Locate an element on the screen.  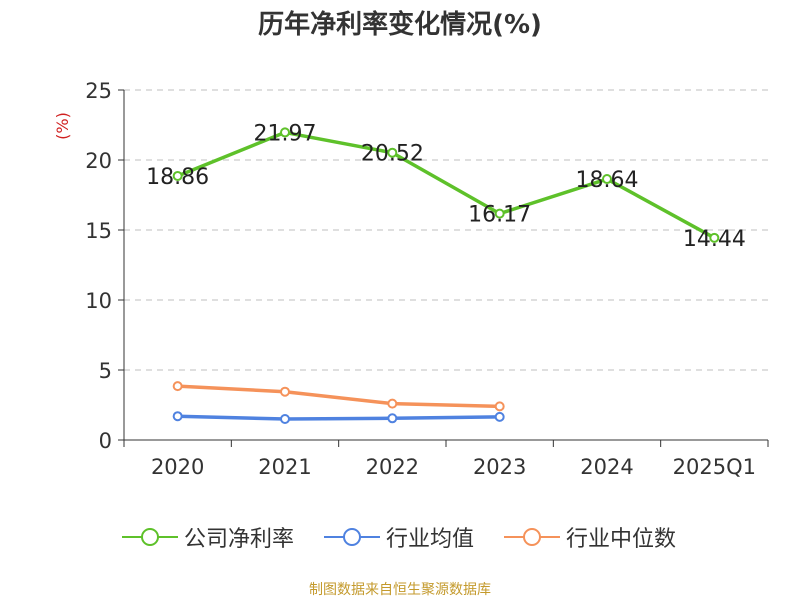
data-label: 14.44 is located at coordinates (714, 239).